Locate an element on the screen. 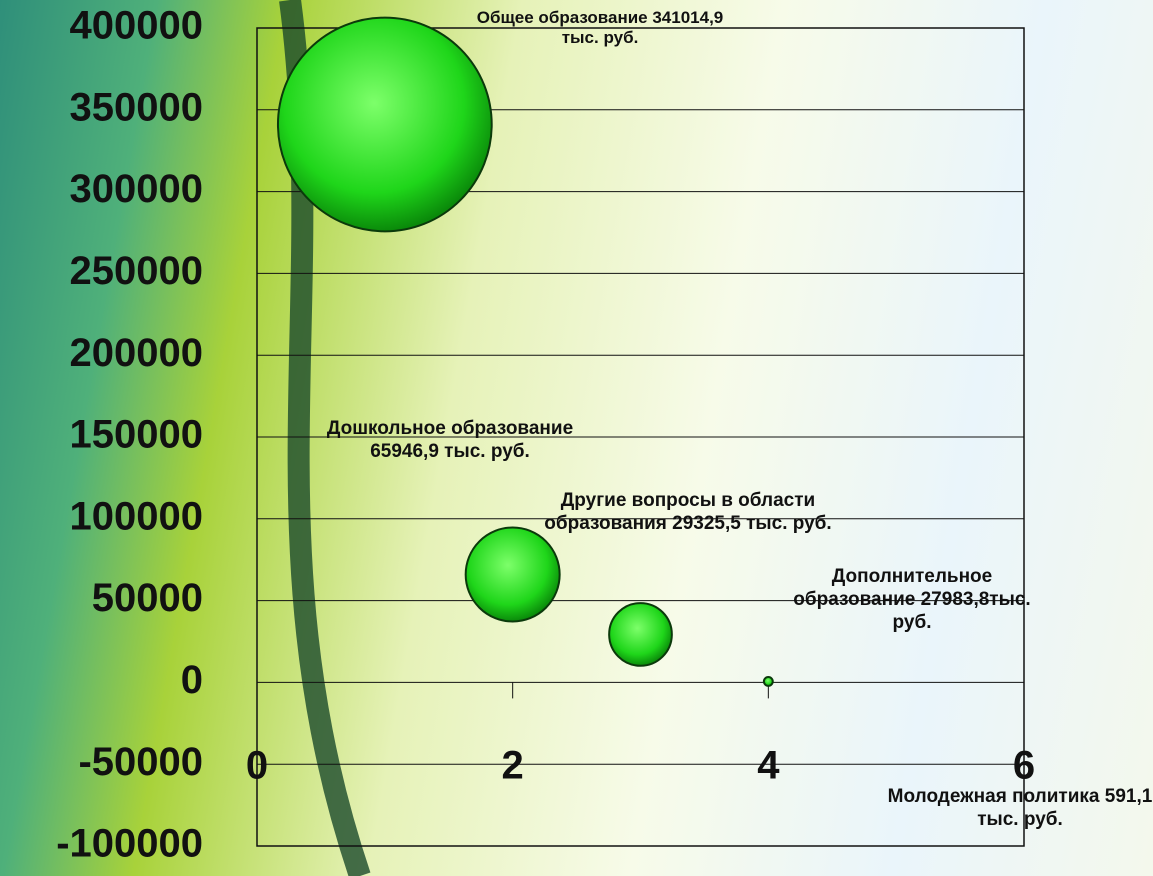 This screenshot has width=1153, height=876. x-tick-label: 2 is located at coordinates (513, 766).